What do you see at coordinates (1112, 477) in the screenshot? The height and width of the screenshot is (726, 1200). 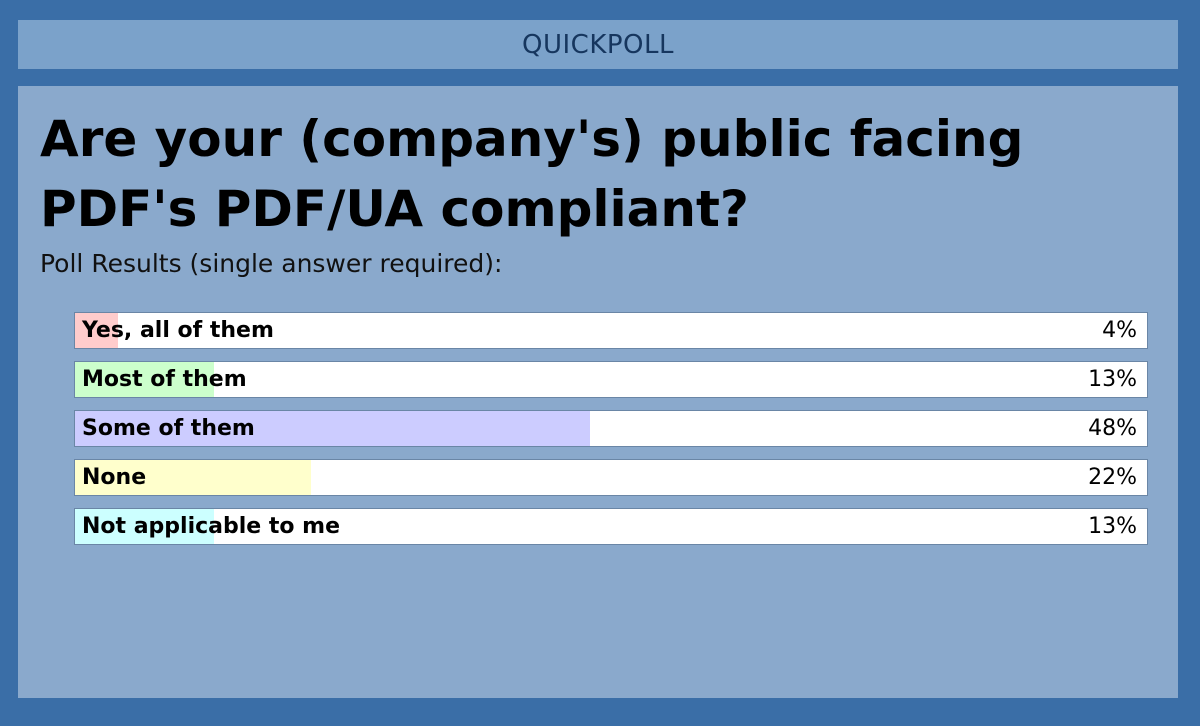 I see `result-percent: 22%` at bounding box center [1112, 477].